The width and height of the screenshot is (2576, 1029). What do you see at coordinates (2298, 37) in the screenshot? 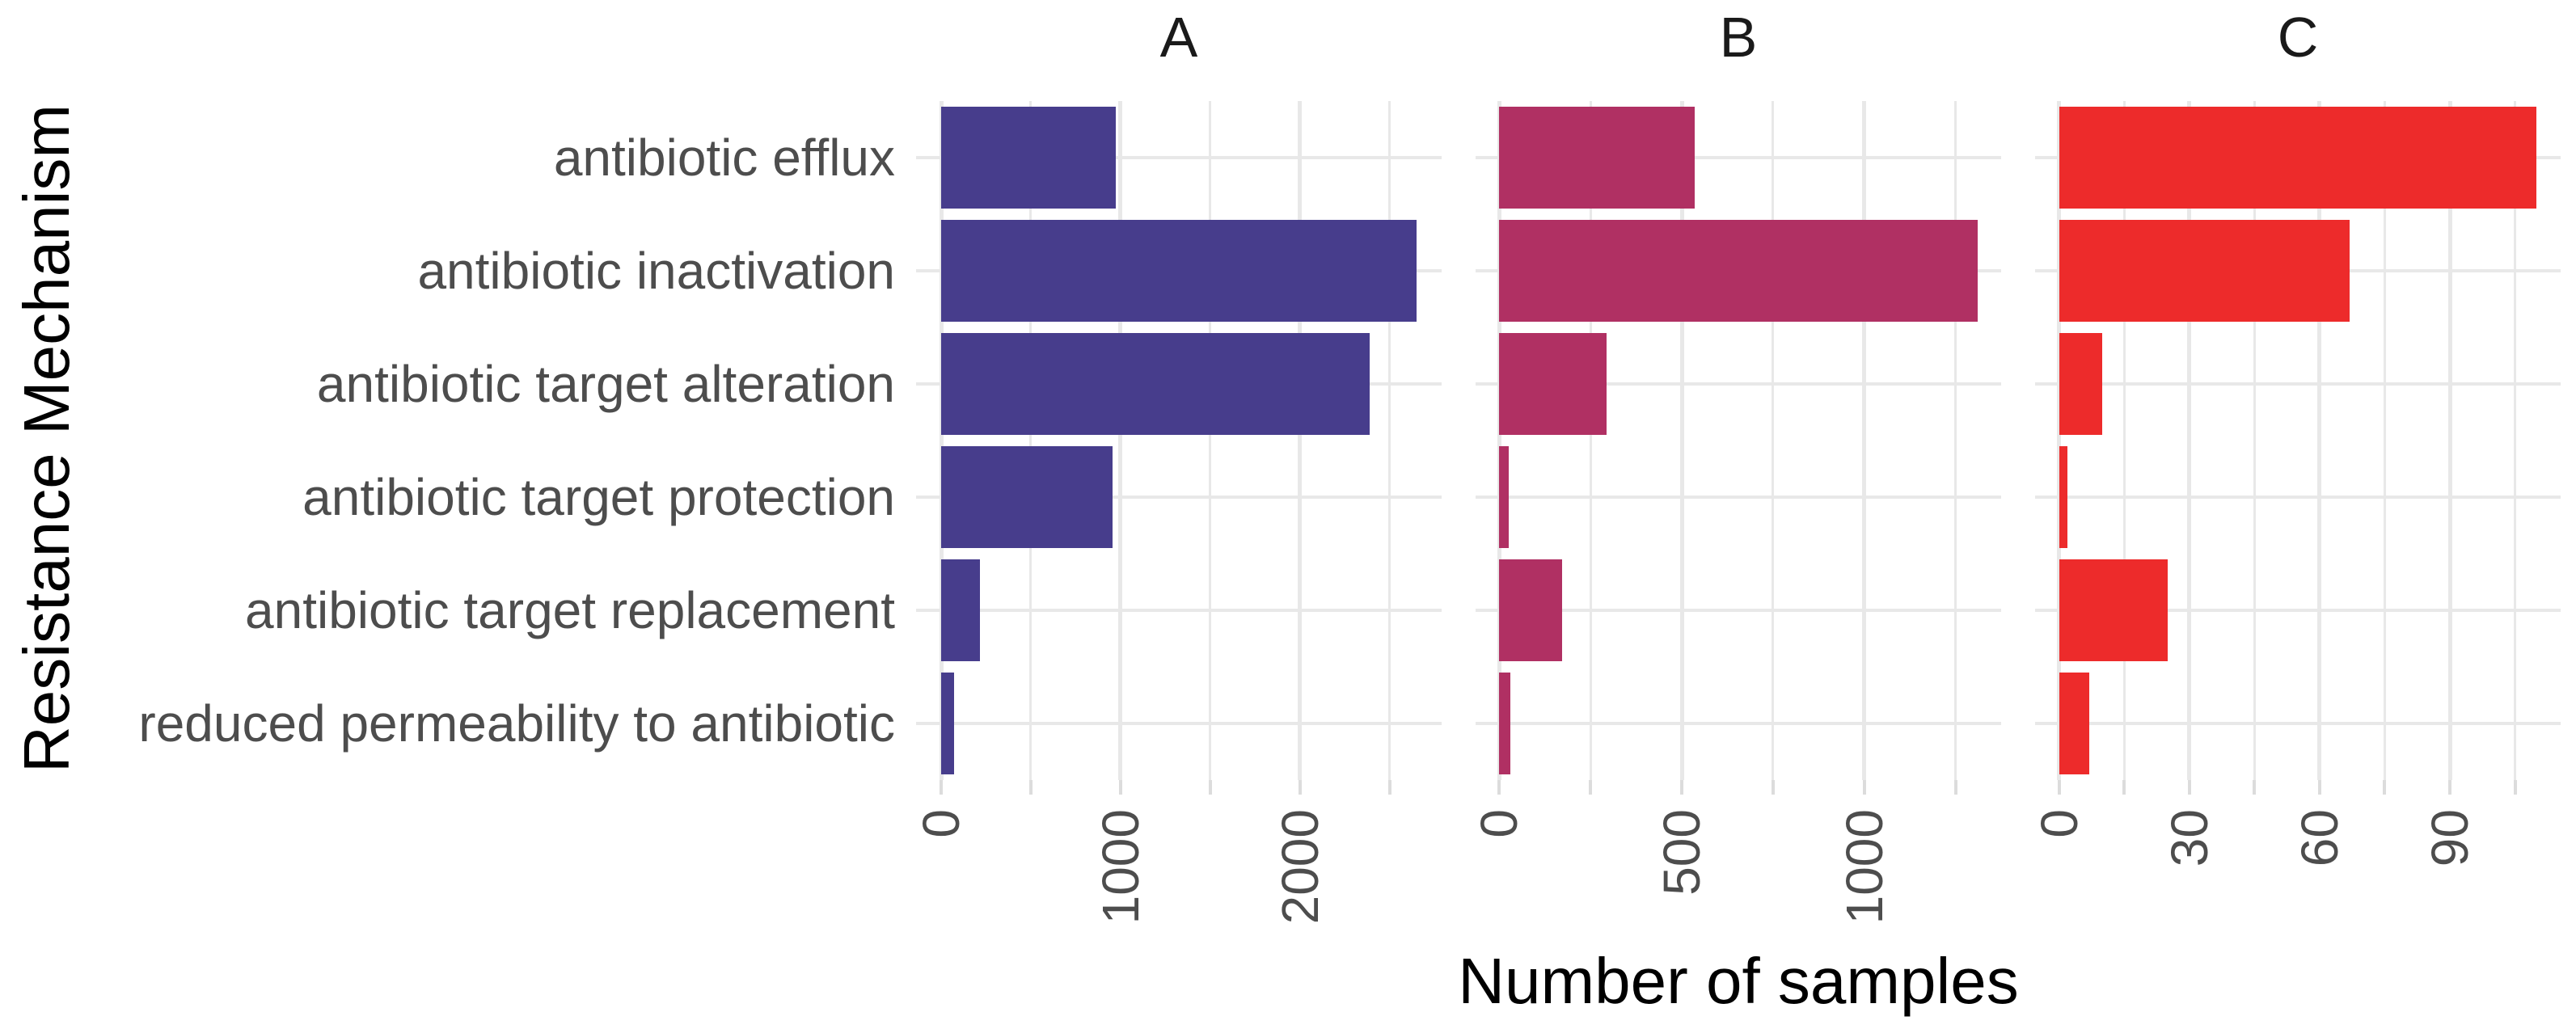
I see `facet-title-C: C` at bounding box center [2298, 37].